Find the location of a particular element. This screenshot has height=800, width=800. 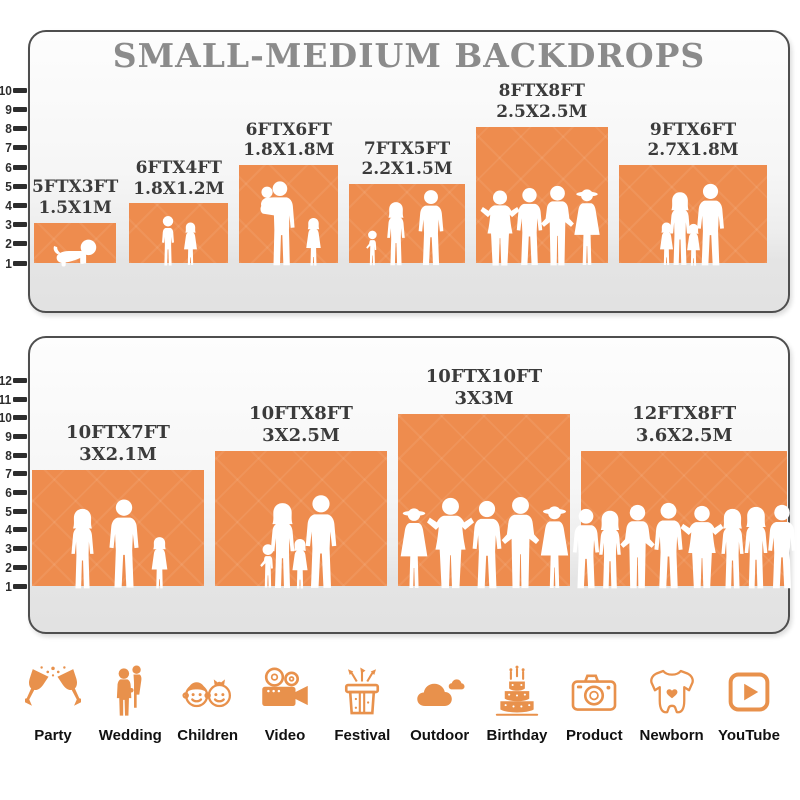

size-meters: 3X3M is located at coordinates (484, 398).